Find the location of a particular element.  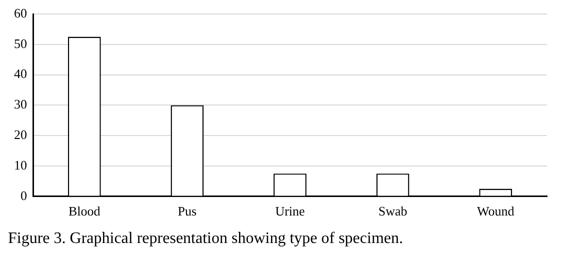

y-tick-label: 20 is located at coordinates (20, 134).